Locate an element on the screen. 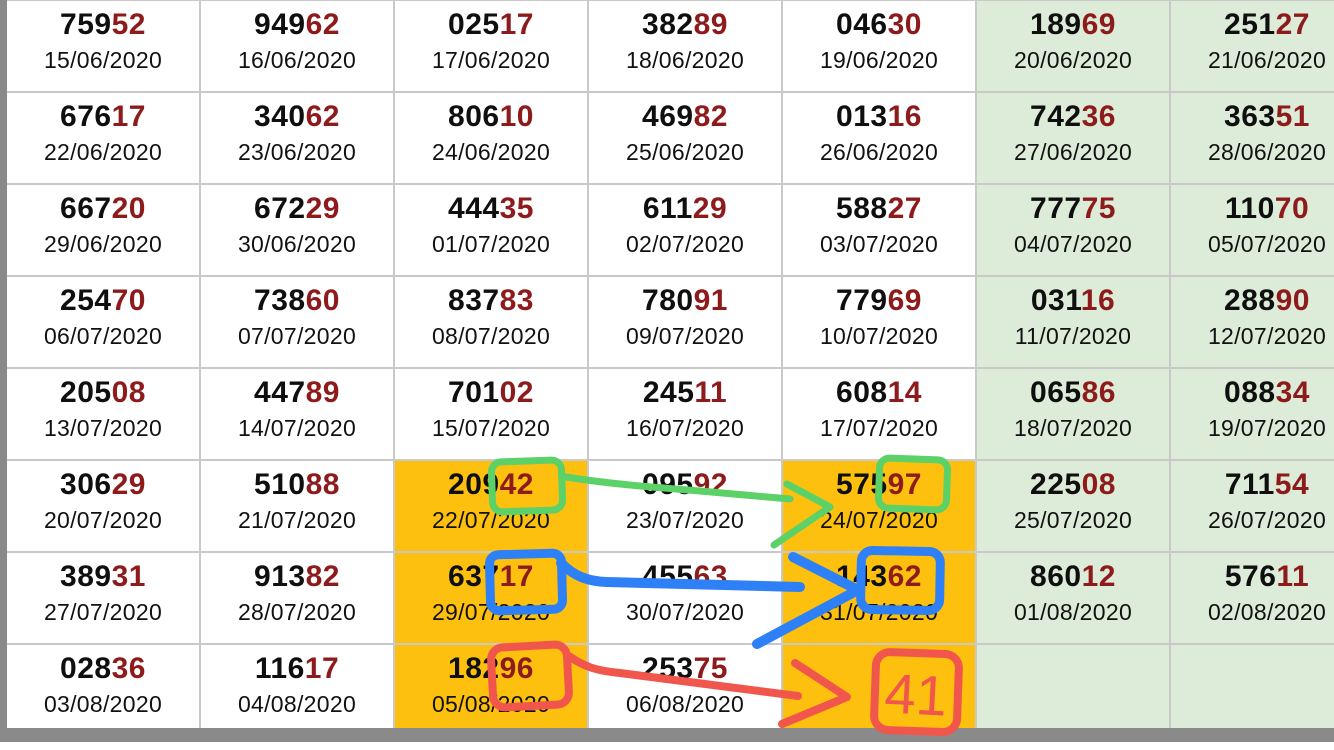 The image size is (1334, 750). result-cell: 02836 03/08/2020 is located at coordinates (103, 687).